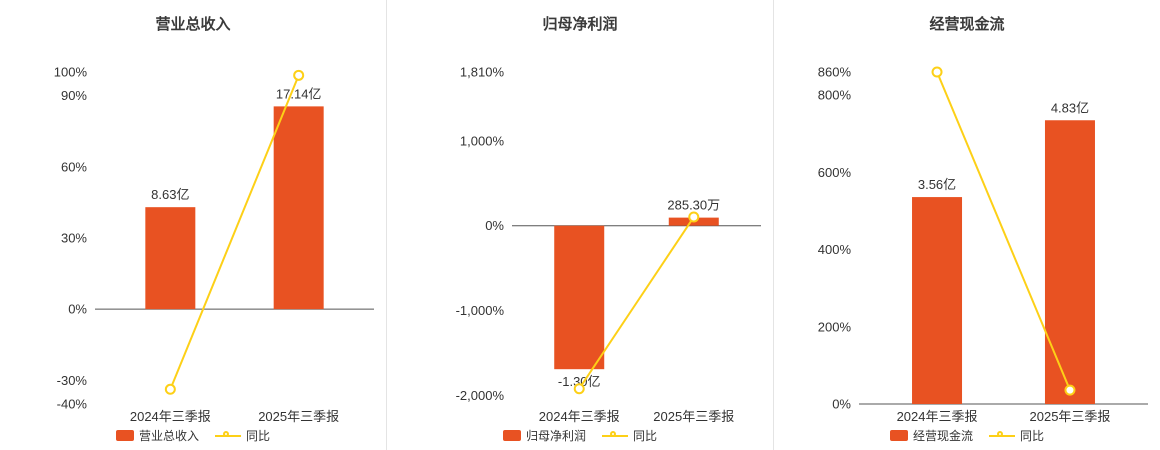 The image size is (1160, 450). Describe the element at coordinates (942, 436) in the screenshot. I see `bar-series-label: 经营现金流` at that location.